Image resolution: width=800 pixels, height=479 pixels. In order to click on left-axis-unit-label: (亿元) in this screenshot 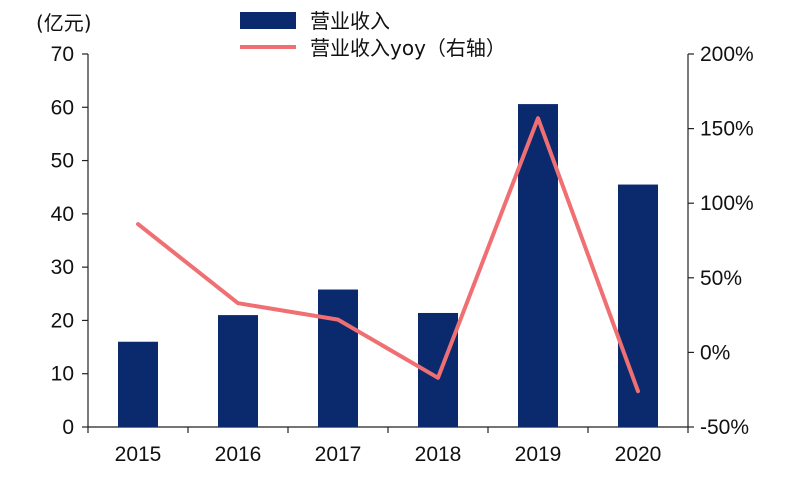, I will do `click(64, 23)`.